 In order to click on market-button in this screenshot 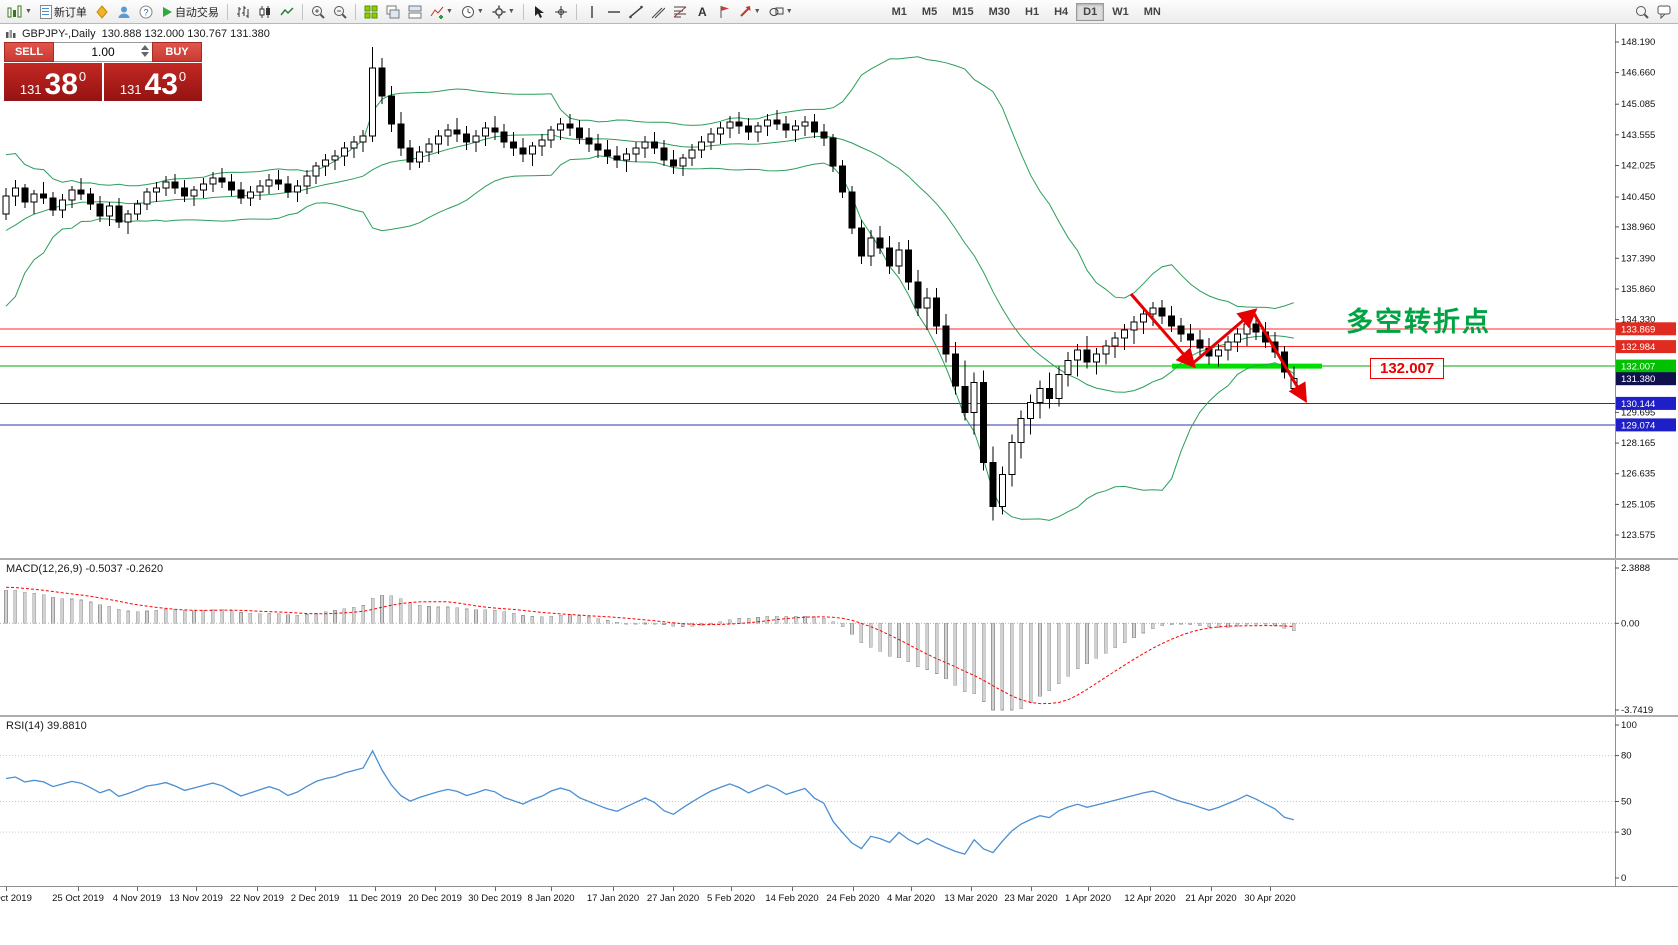, I will do `click(102, 12)`.